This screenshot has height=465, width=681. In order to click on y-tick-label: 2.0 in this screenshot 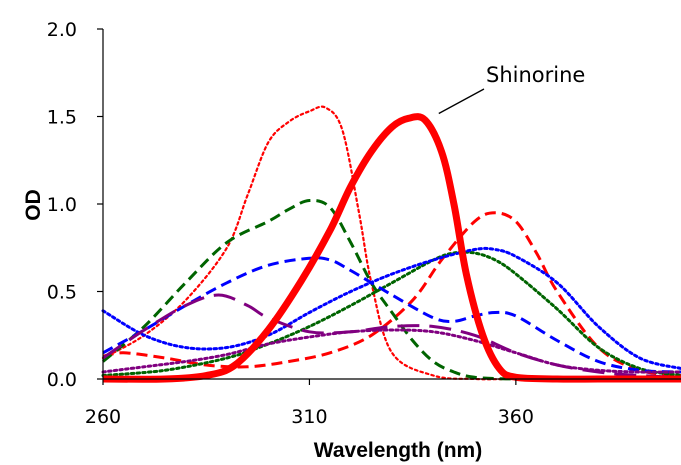, I will do `click(62, 30)`.